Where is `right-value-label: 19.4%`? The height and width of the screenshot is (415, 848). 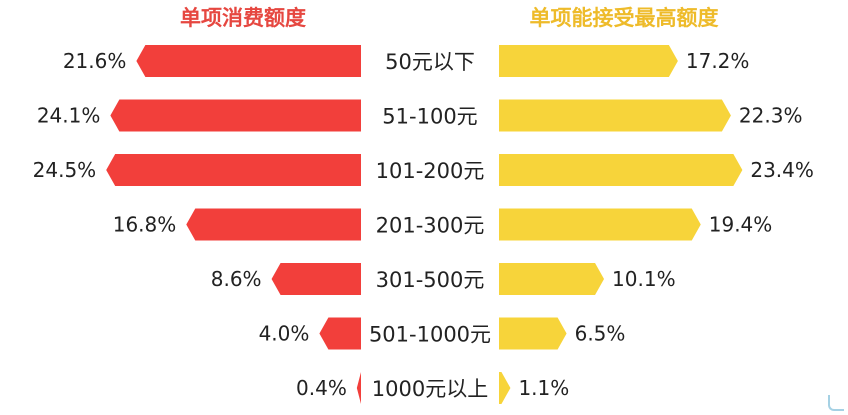 right-value-label: 19.4% is located at coordinates (741, 225).